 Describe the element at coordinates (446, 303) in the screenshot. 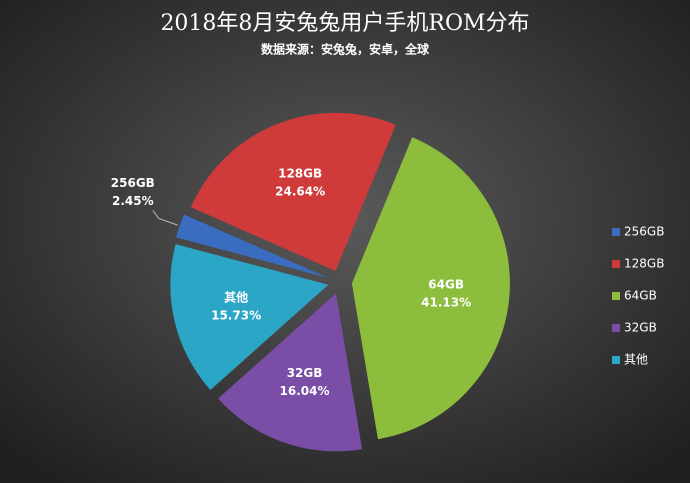

I see `slice-value: 41.13%` at that location.